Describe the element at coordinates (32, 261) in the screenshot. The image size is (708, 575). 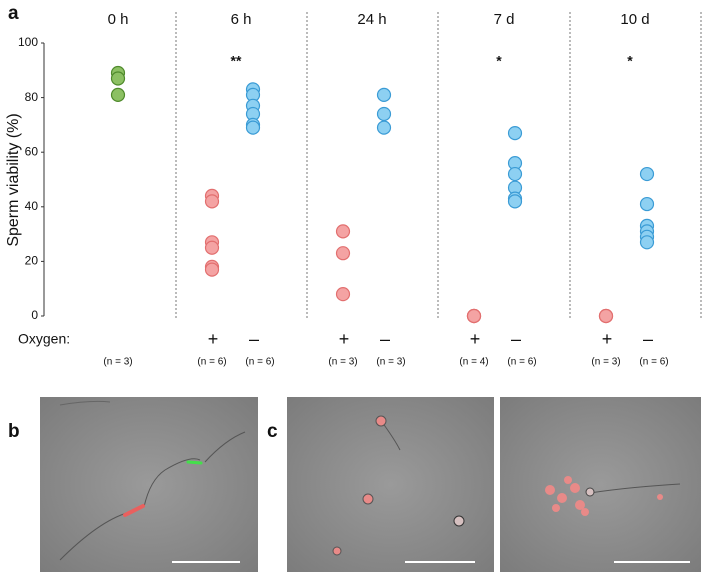
I see `y-tick-label: 20` at that location.